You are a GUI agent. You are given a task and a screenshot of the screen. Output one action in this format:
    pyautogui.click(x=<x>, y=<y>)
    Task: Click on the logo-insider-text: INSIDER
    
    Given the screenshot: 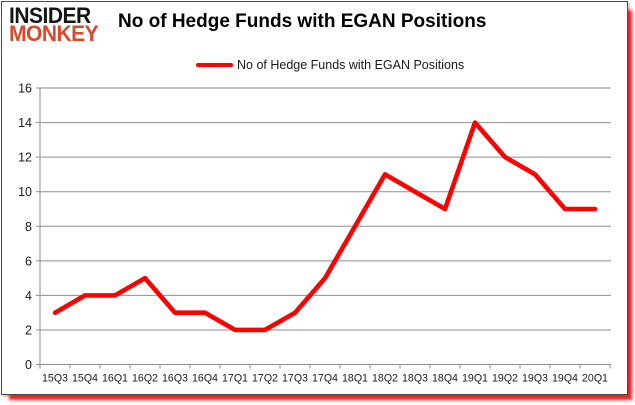 What is the action you would take?
    pyautogui.click(x=50, y=15)
    